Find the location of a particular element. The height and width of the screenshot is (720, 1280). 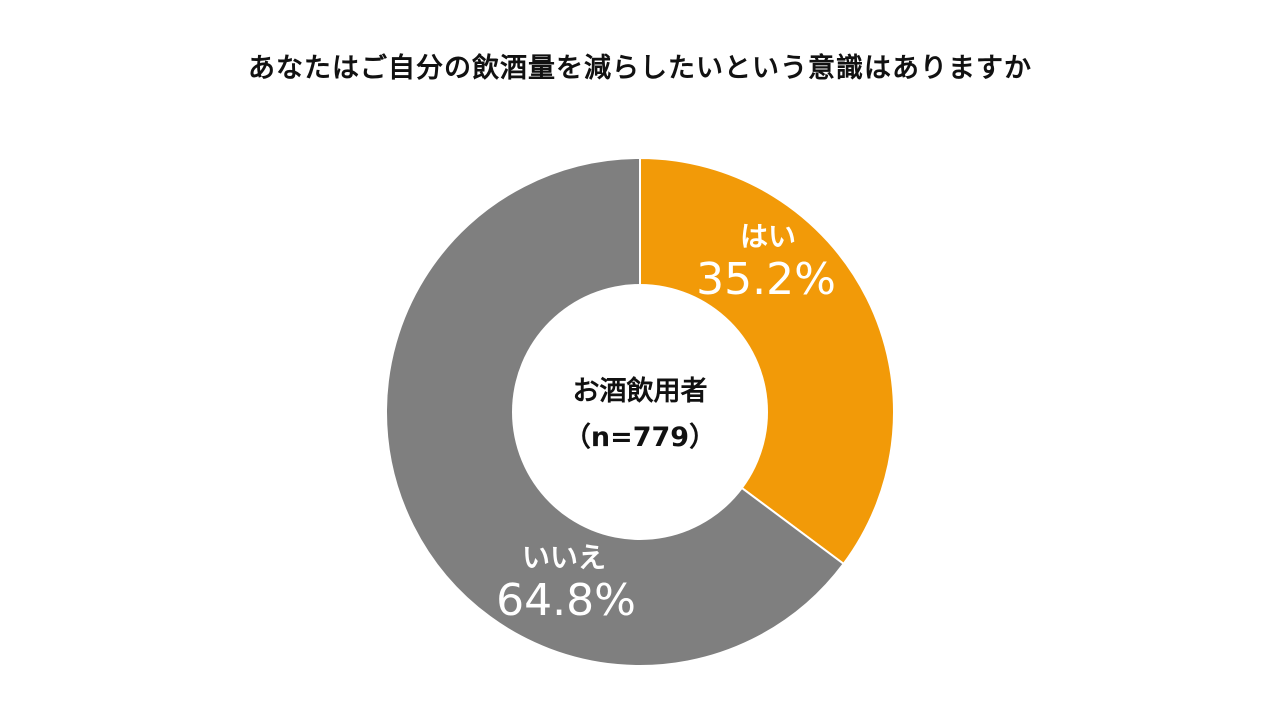

slice-value-no: 64.8% is located at coordinates (566, 600).